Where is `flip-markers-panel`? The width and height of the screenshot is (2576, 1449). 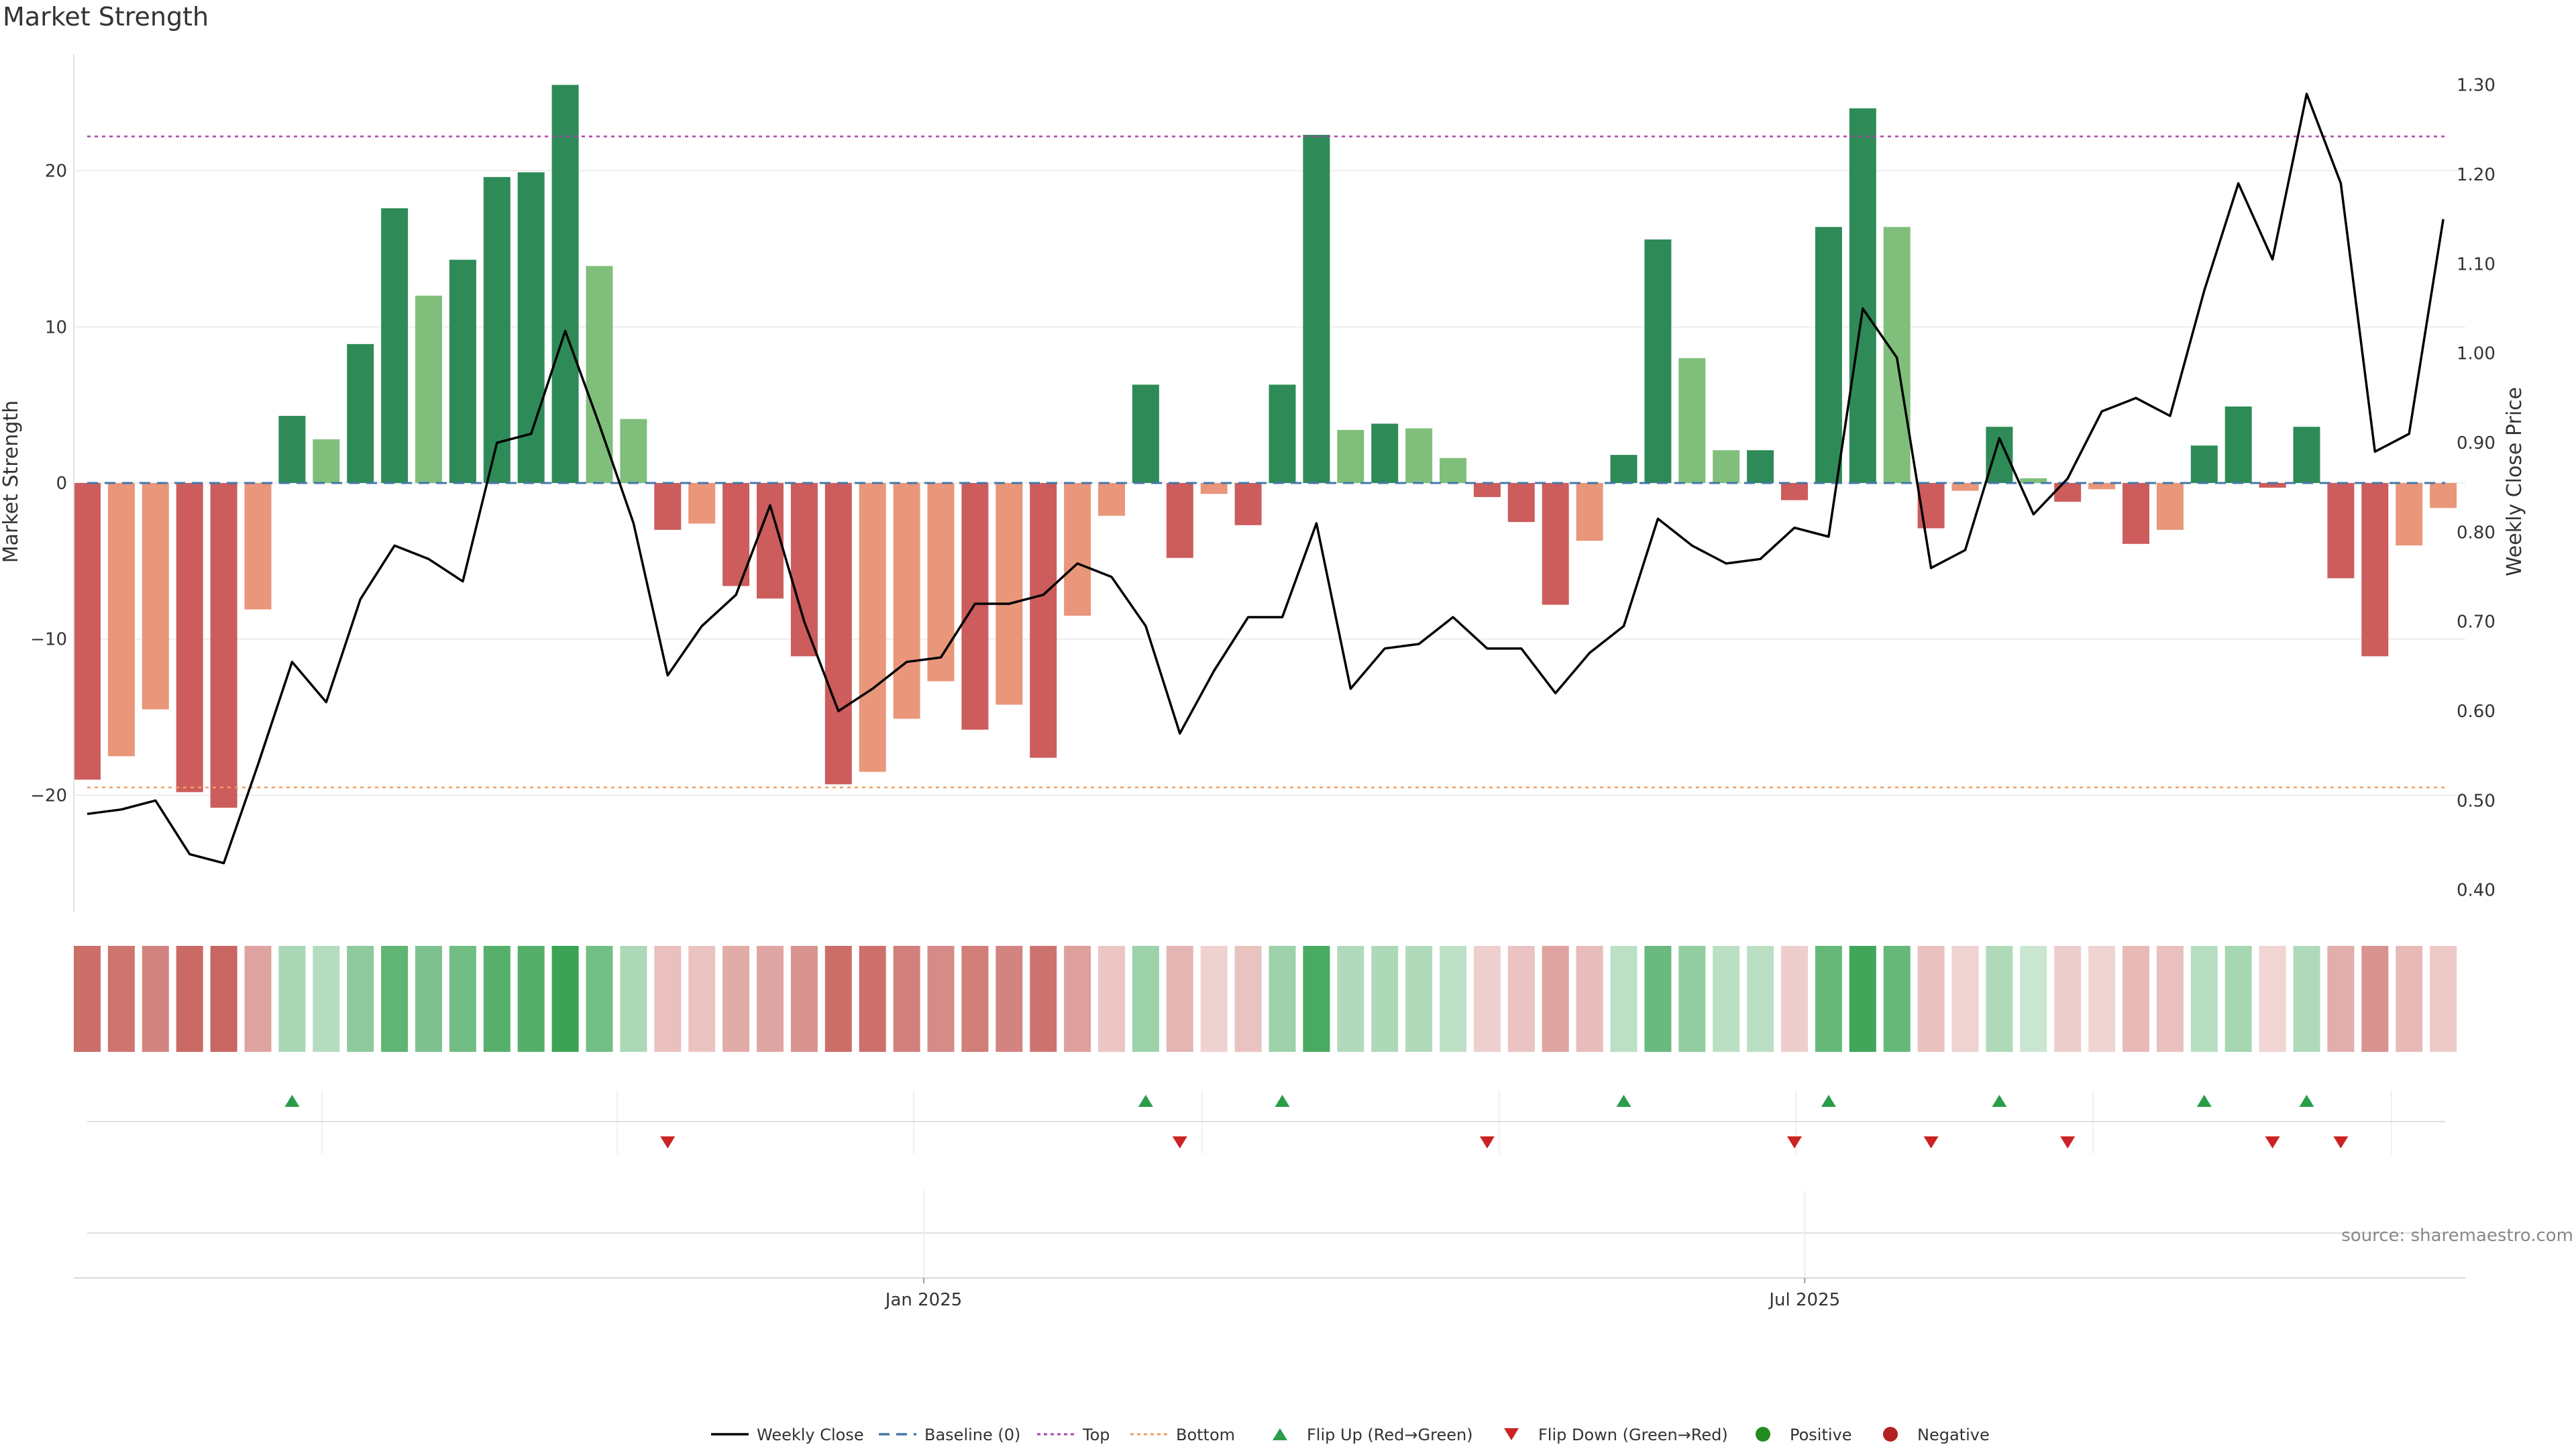
flip-markers-panel is located at coordinates (1266, 1122).